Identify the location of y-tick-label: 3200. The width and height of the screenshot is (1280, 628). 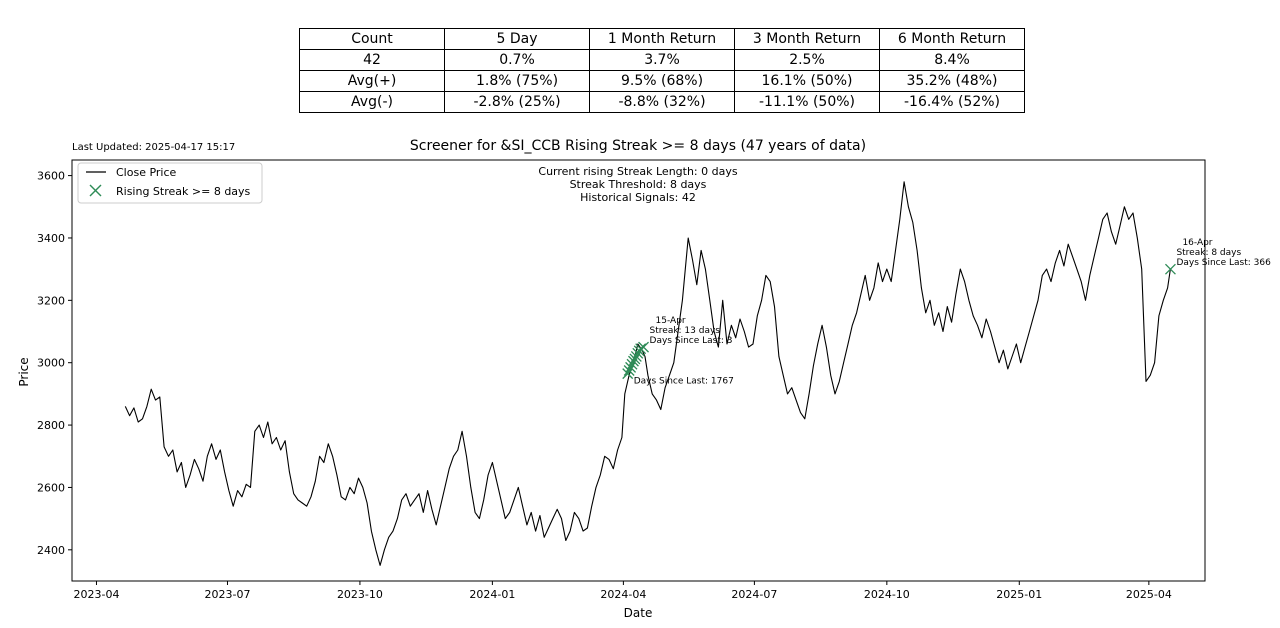
(51, 300).